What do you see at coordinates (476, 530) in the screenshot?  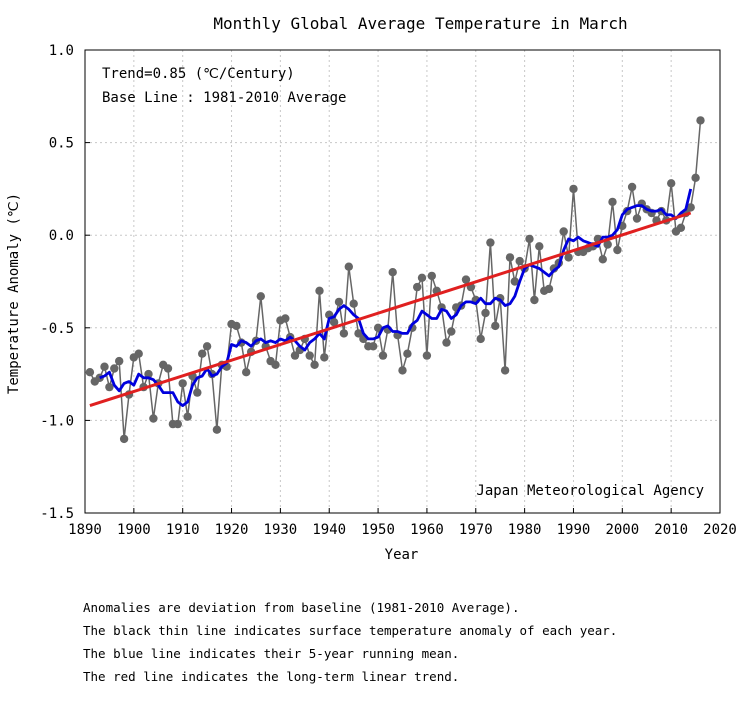 I see `x-tick-label: 1970` at bounding box center [476, 530].